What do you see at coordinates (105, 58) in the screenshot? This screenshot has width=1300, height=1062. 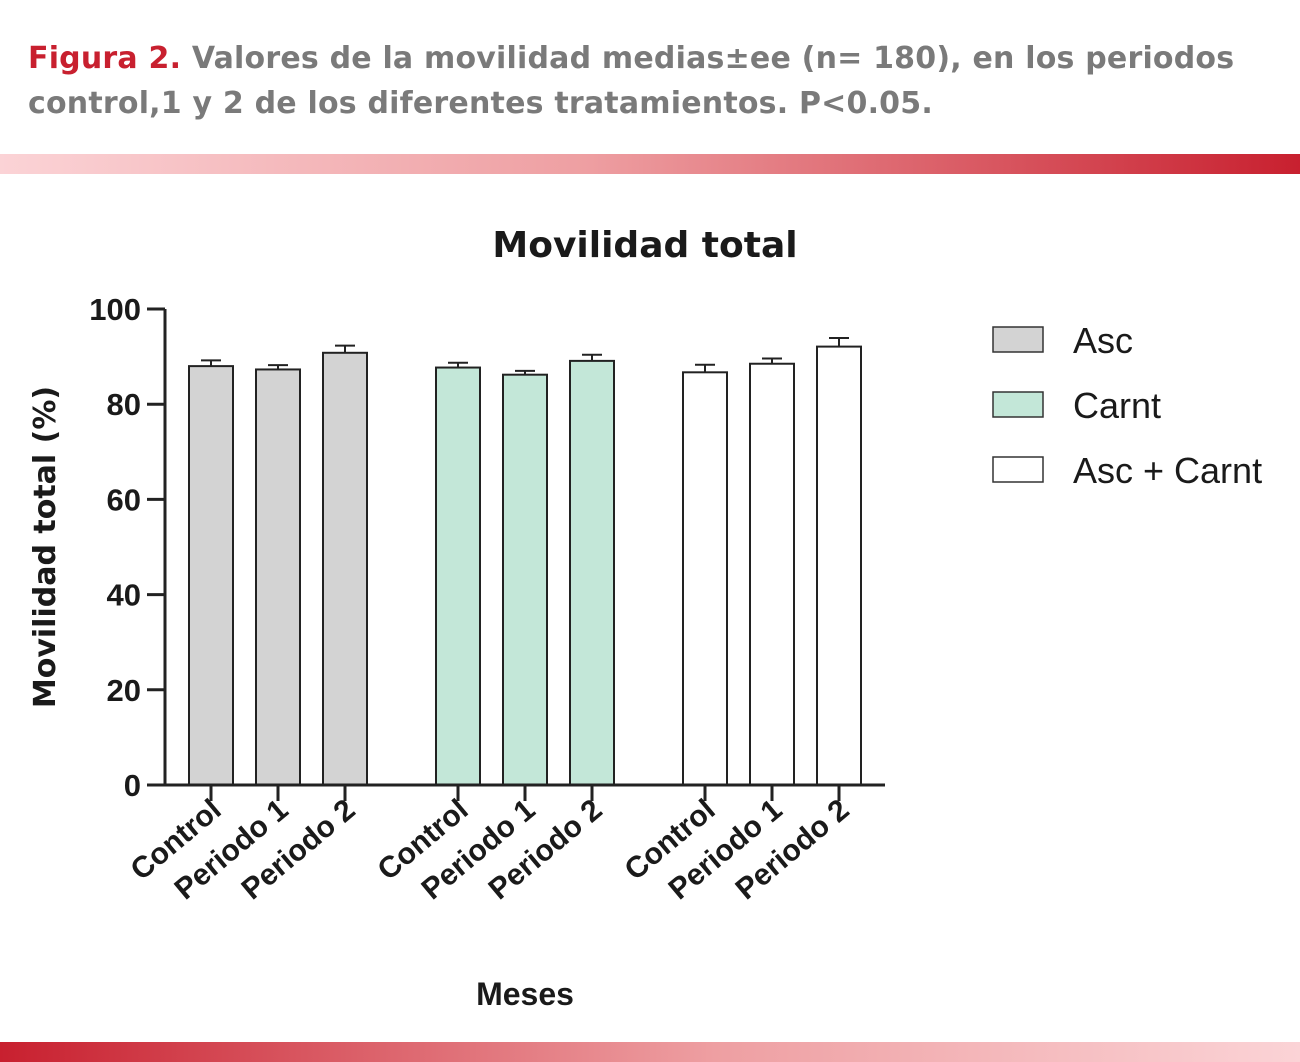 I see `figure-label: Figura 2.` at bounding box center [105, 58].